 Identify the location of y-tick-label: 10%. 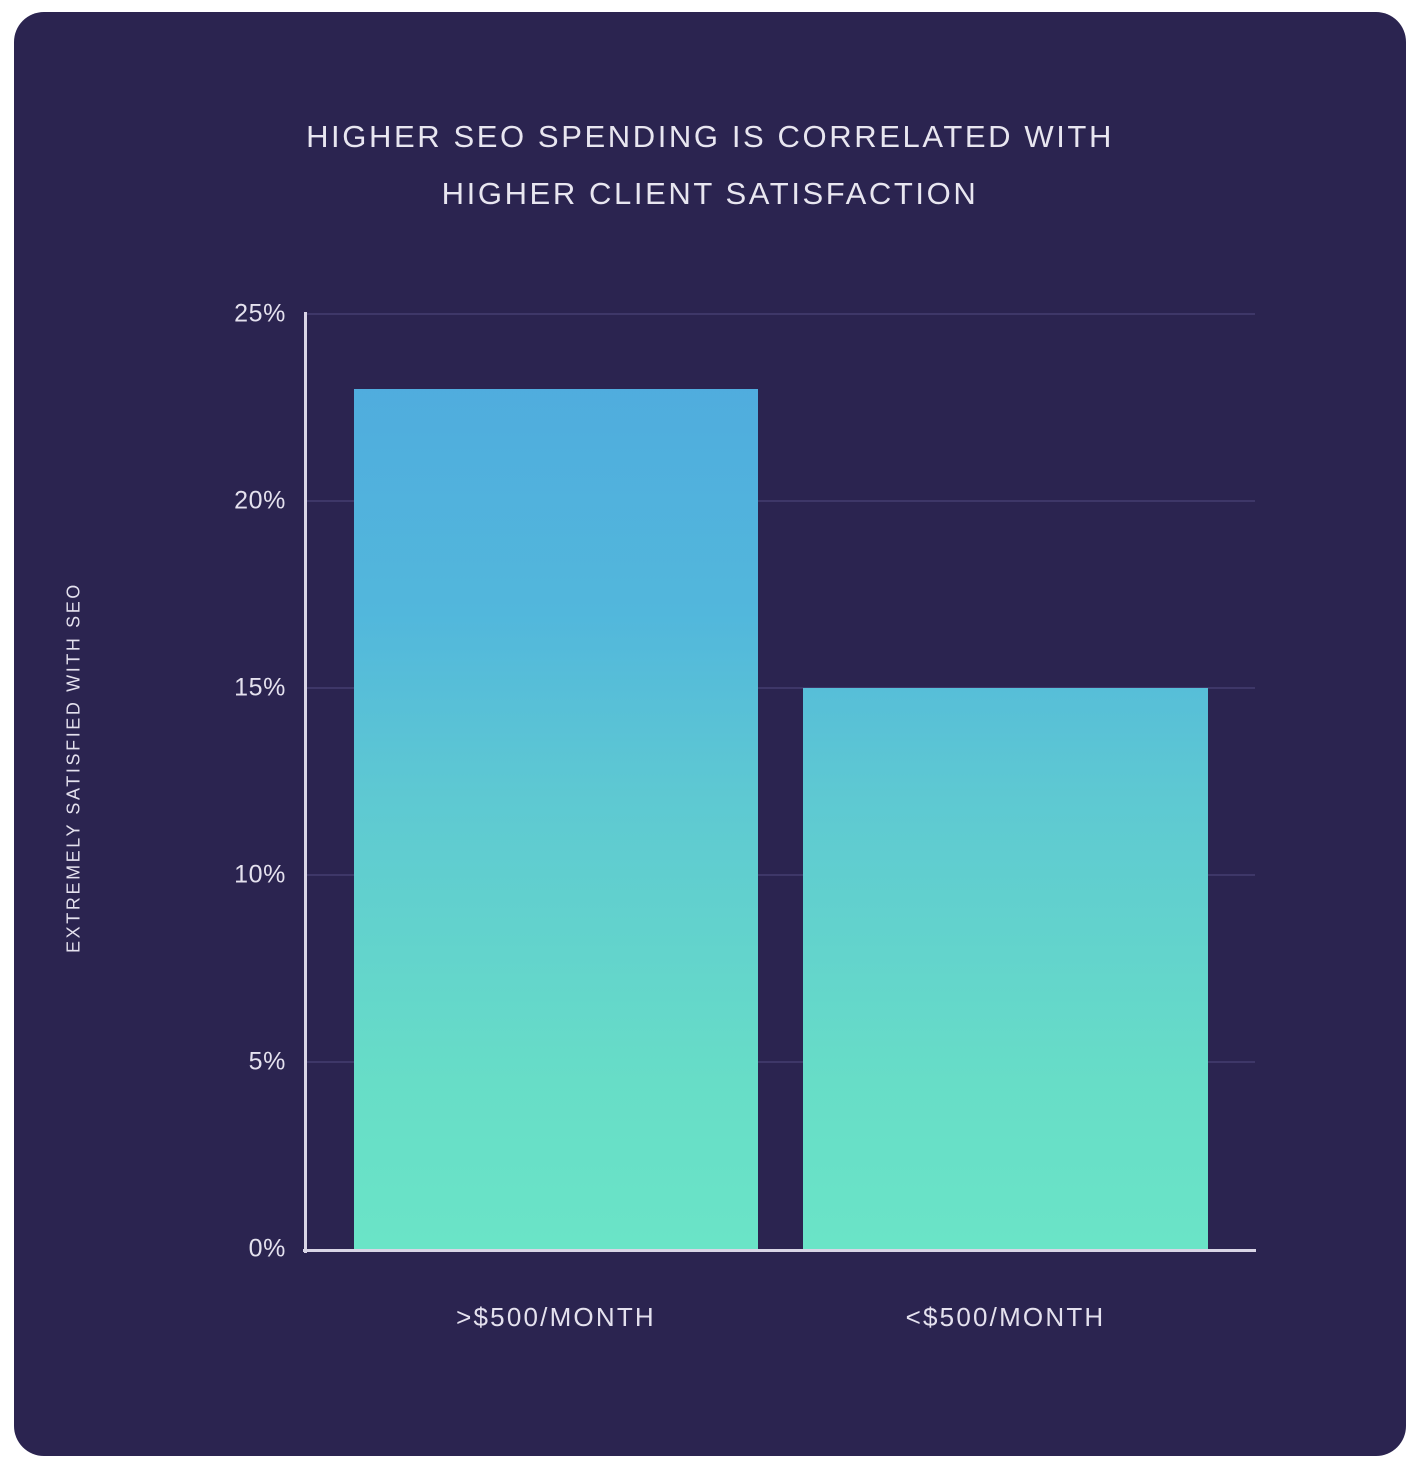
(260, 874).